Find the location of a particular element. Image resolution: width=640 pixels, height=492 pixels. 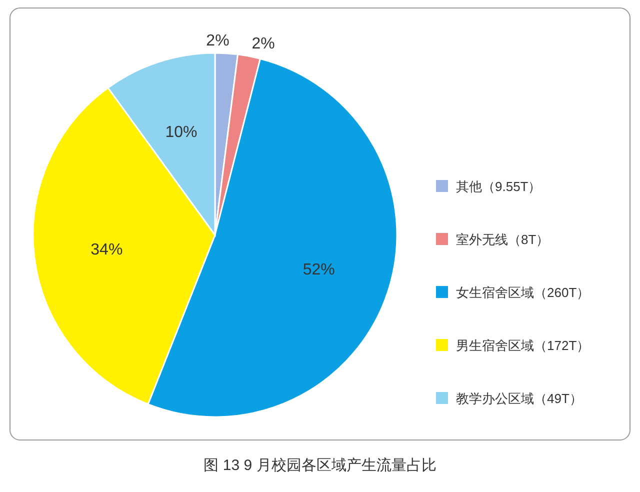

legend-label: 女生宿舍区域（260T） is located at coordinates (523, 292).